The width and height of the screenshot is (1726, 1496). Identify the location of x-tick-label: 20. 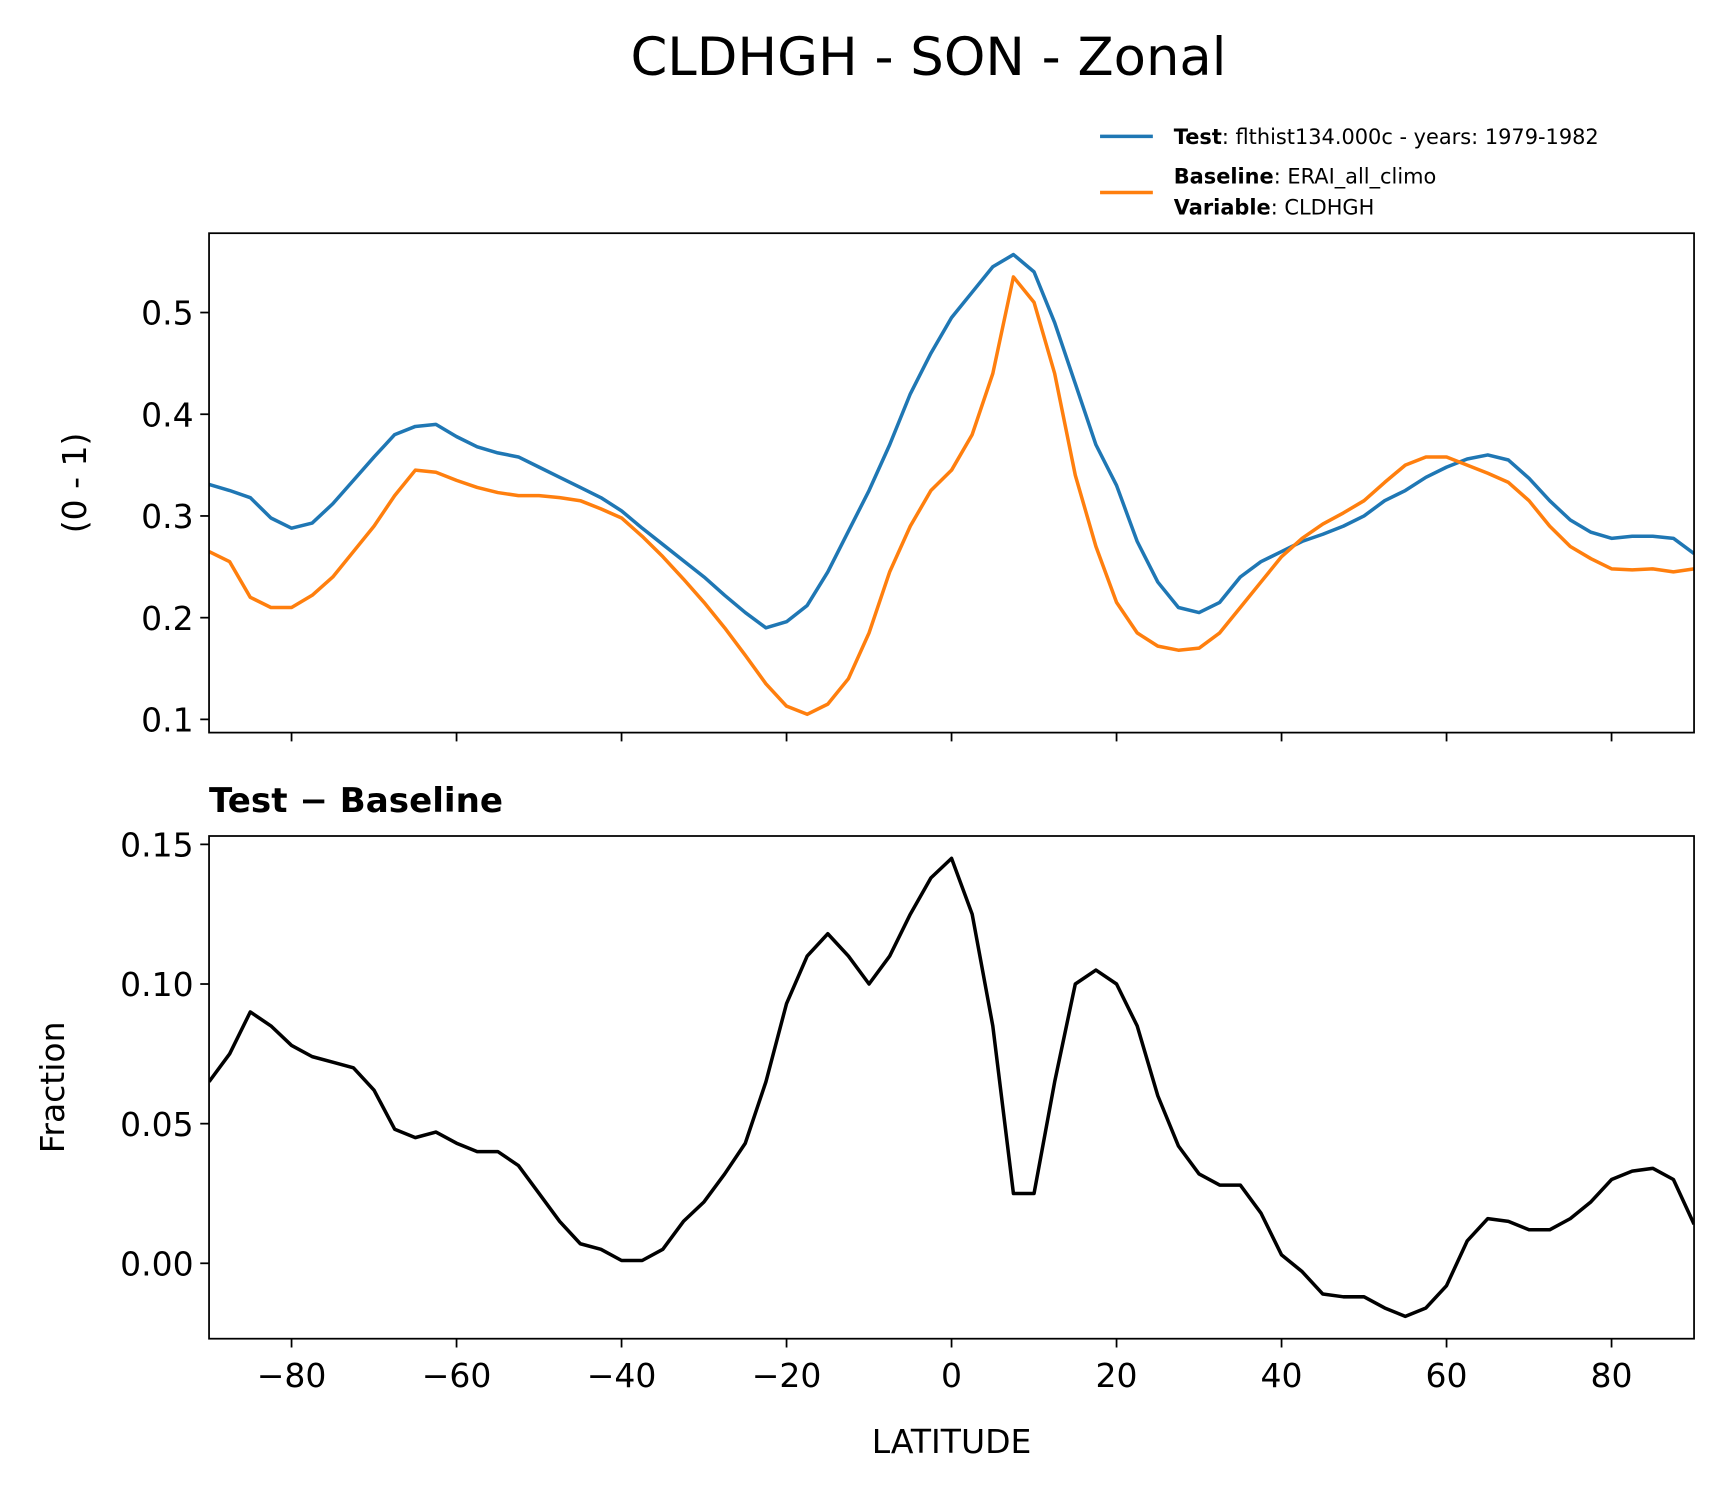
(1117, 1375).